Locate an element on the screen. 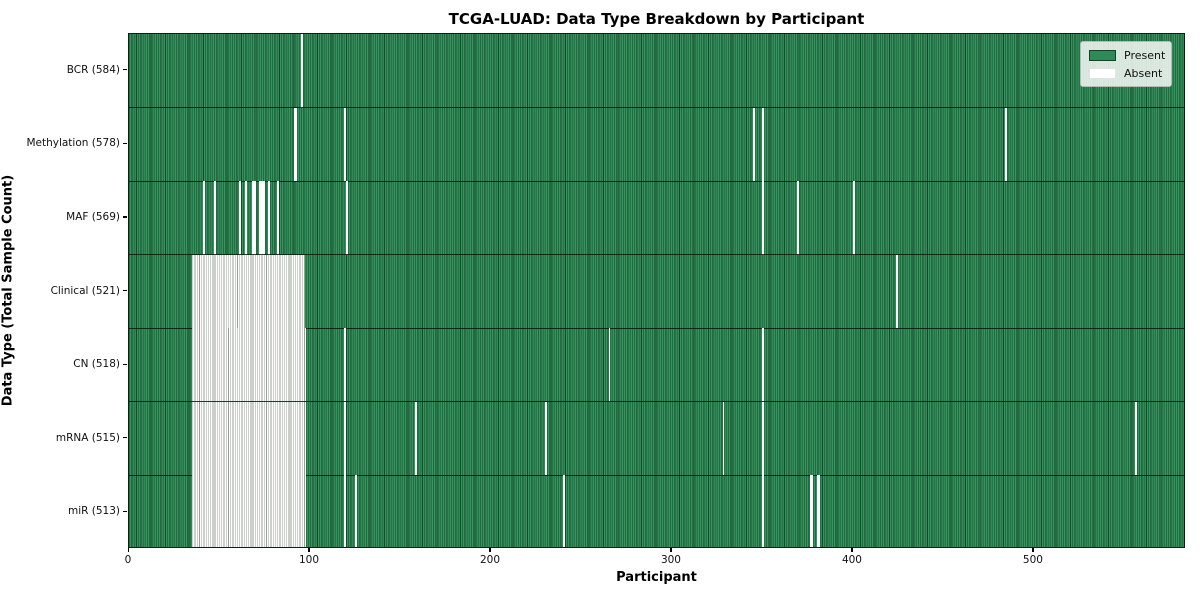  x-tick-label: 100 is located at coordinates (309, 560).